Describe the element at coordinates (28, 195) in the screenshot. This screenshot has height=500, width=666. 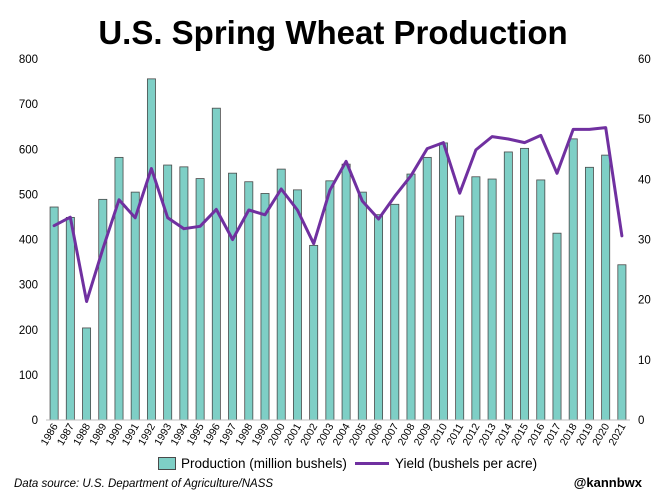
I see `y-left-tick-label: 500` at that location.